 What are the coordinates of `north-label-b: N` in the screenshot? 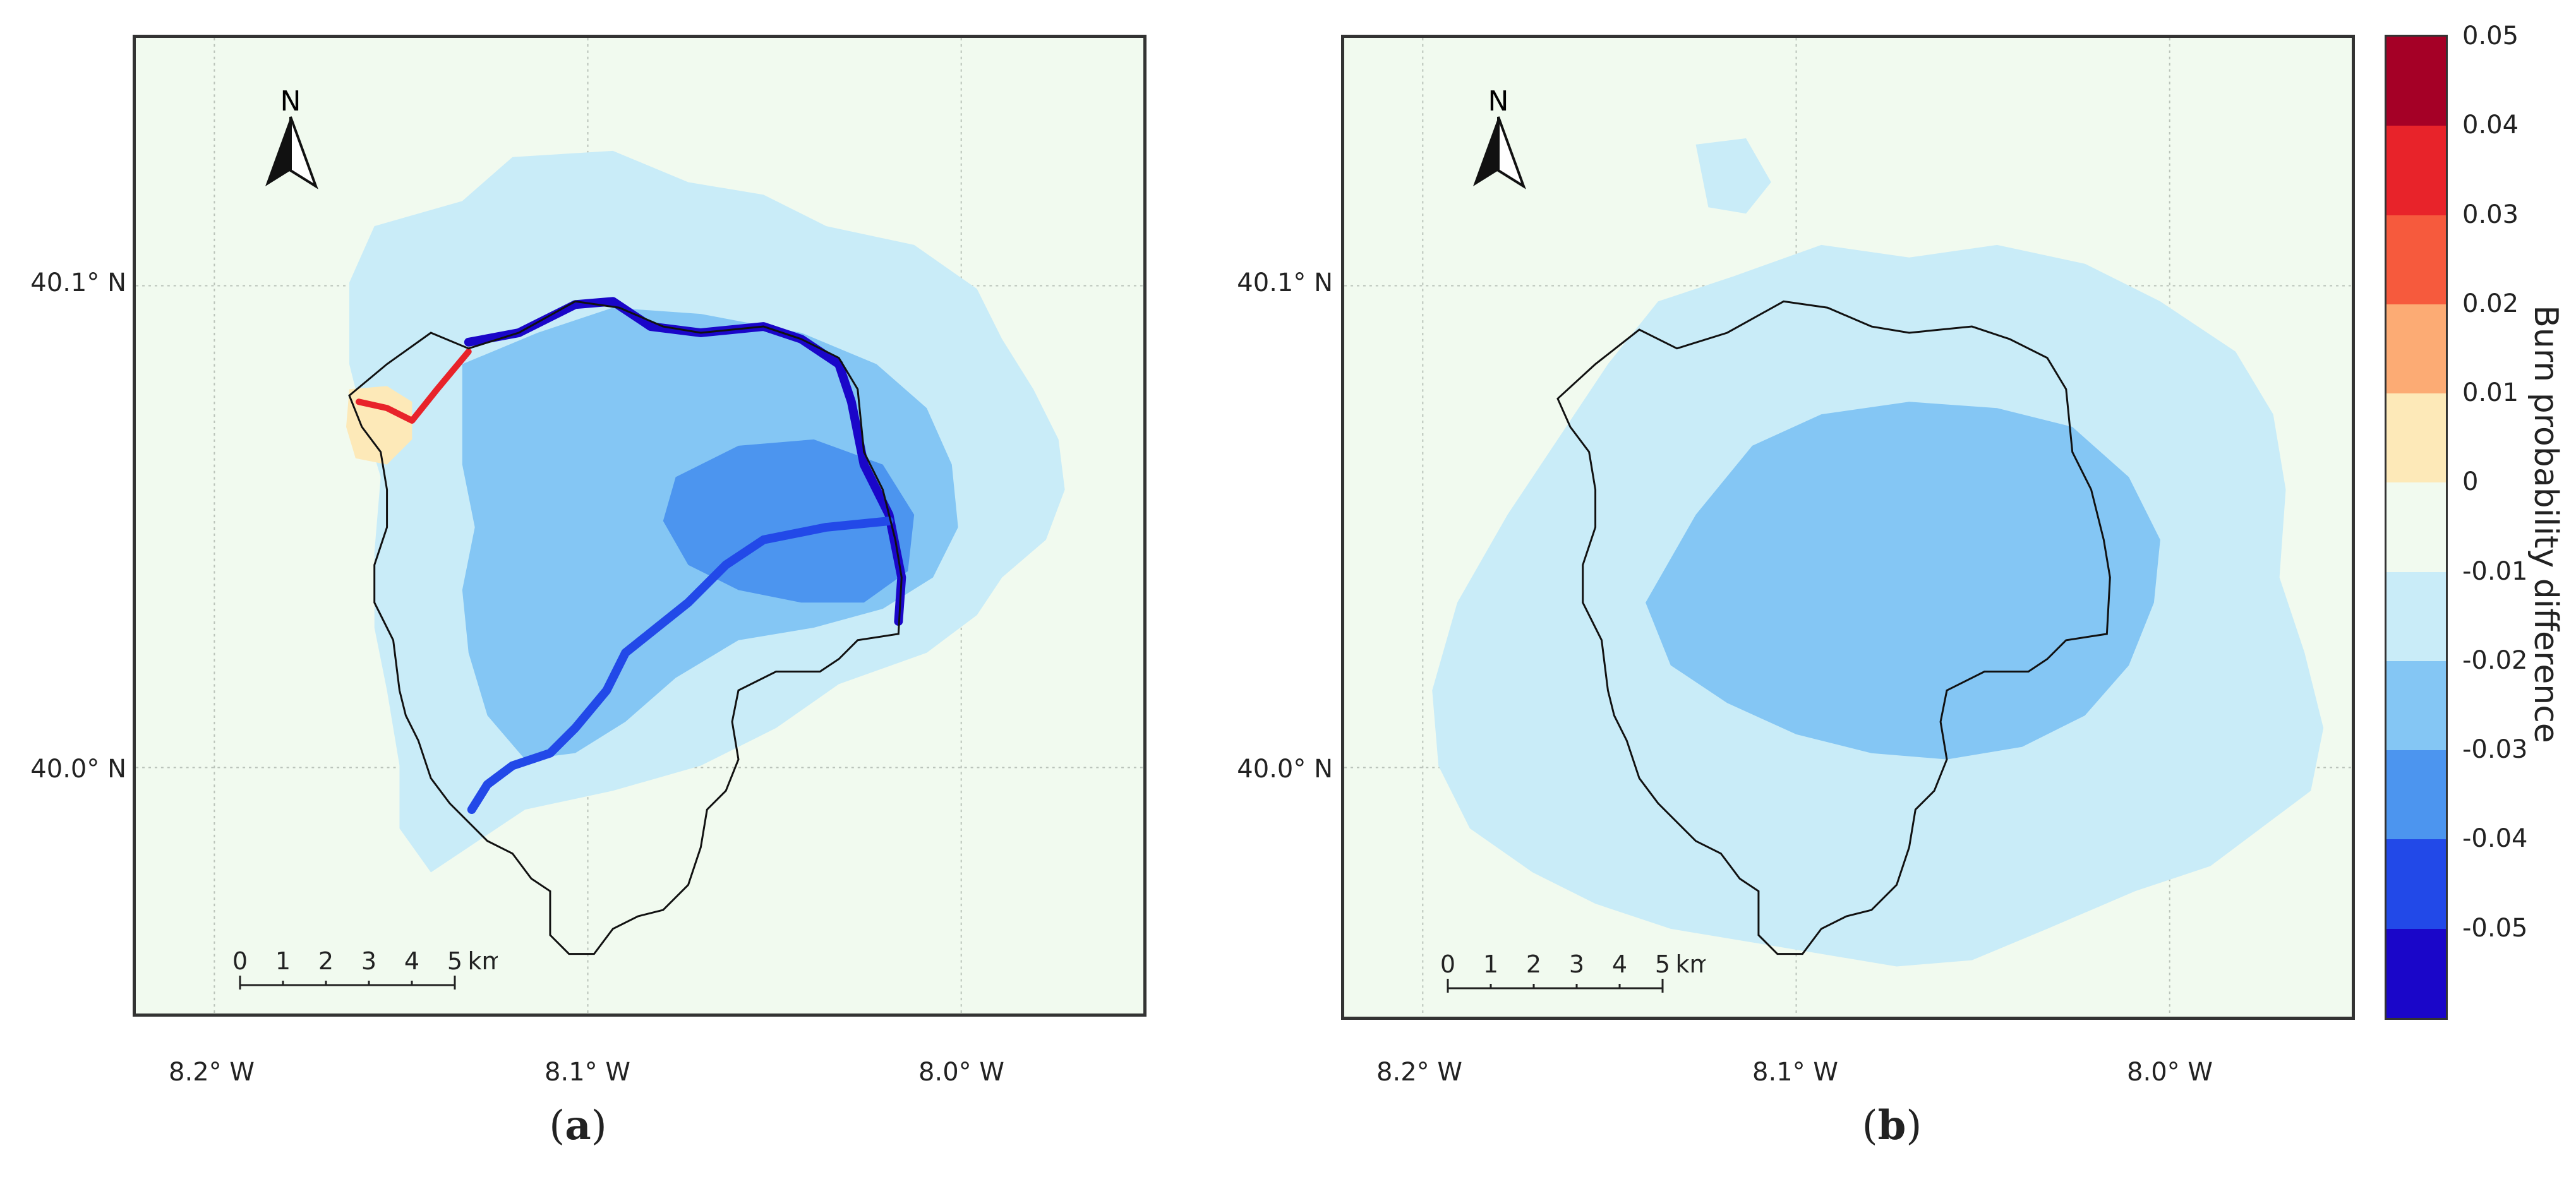 It's located at (1498, 101).